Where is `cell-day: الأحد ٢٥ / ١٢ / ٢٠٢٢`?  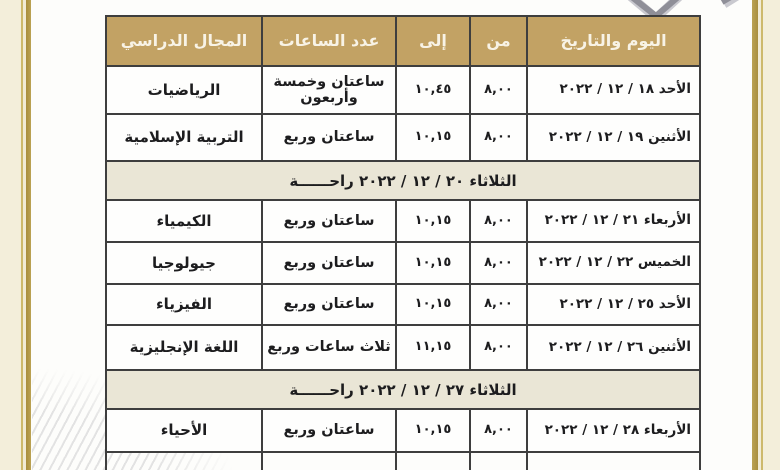 cell-day: الأحد ٢٥ / ١٢ / ٢٠٢٢ is located at coordinates (613, 304).